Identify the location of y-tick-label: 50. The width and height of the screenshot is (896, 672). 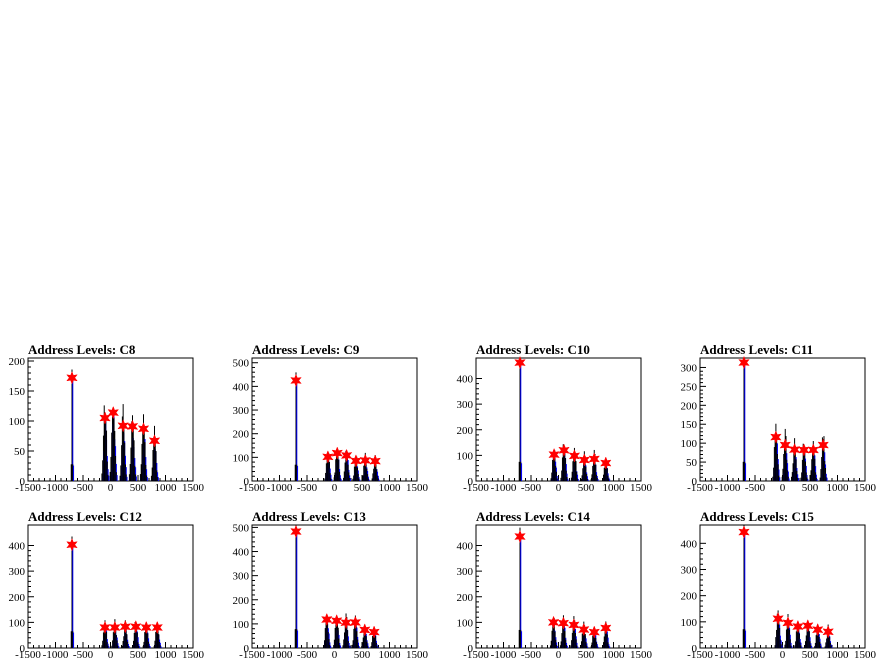
(20, 452).